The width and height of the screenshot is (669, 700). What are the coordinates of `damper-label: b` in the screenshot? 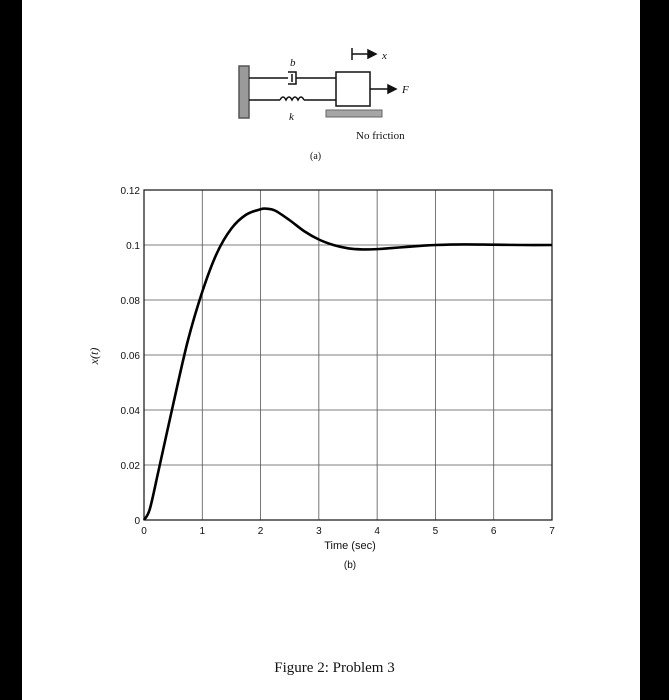 It's located at (293, 63).